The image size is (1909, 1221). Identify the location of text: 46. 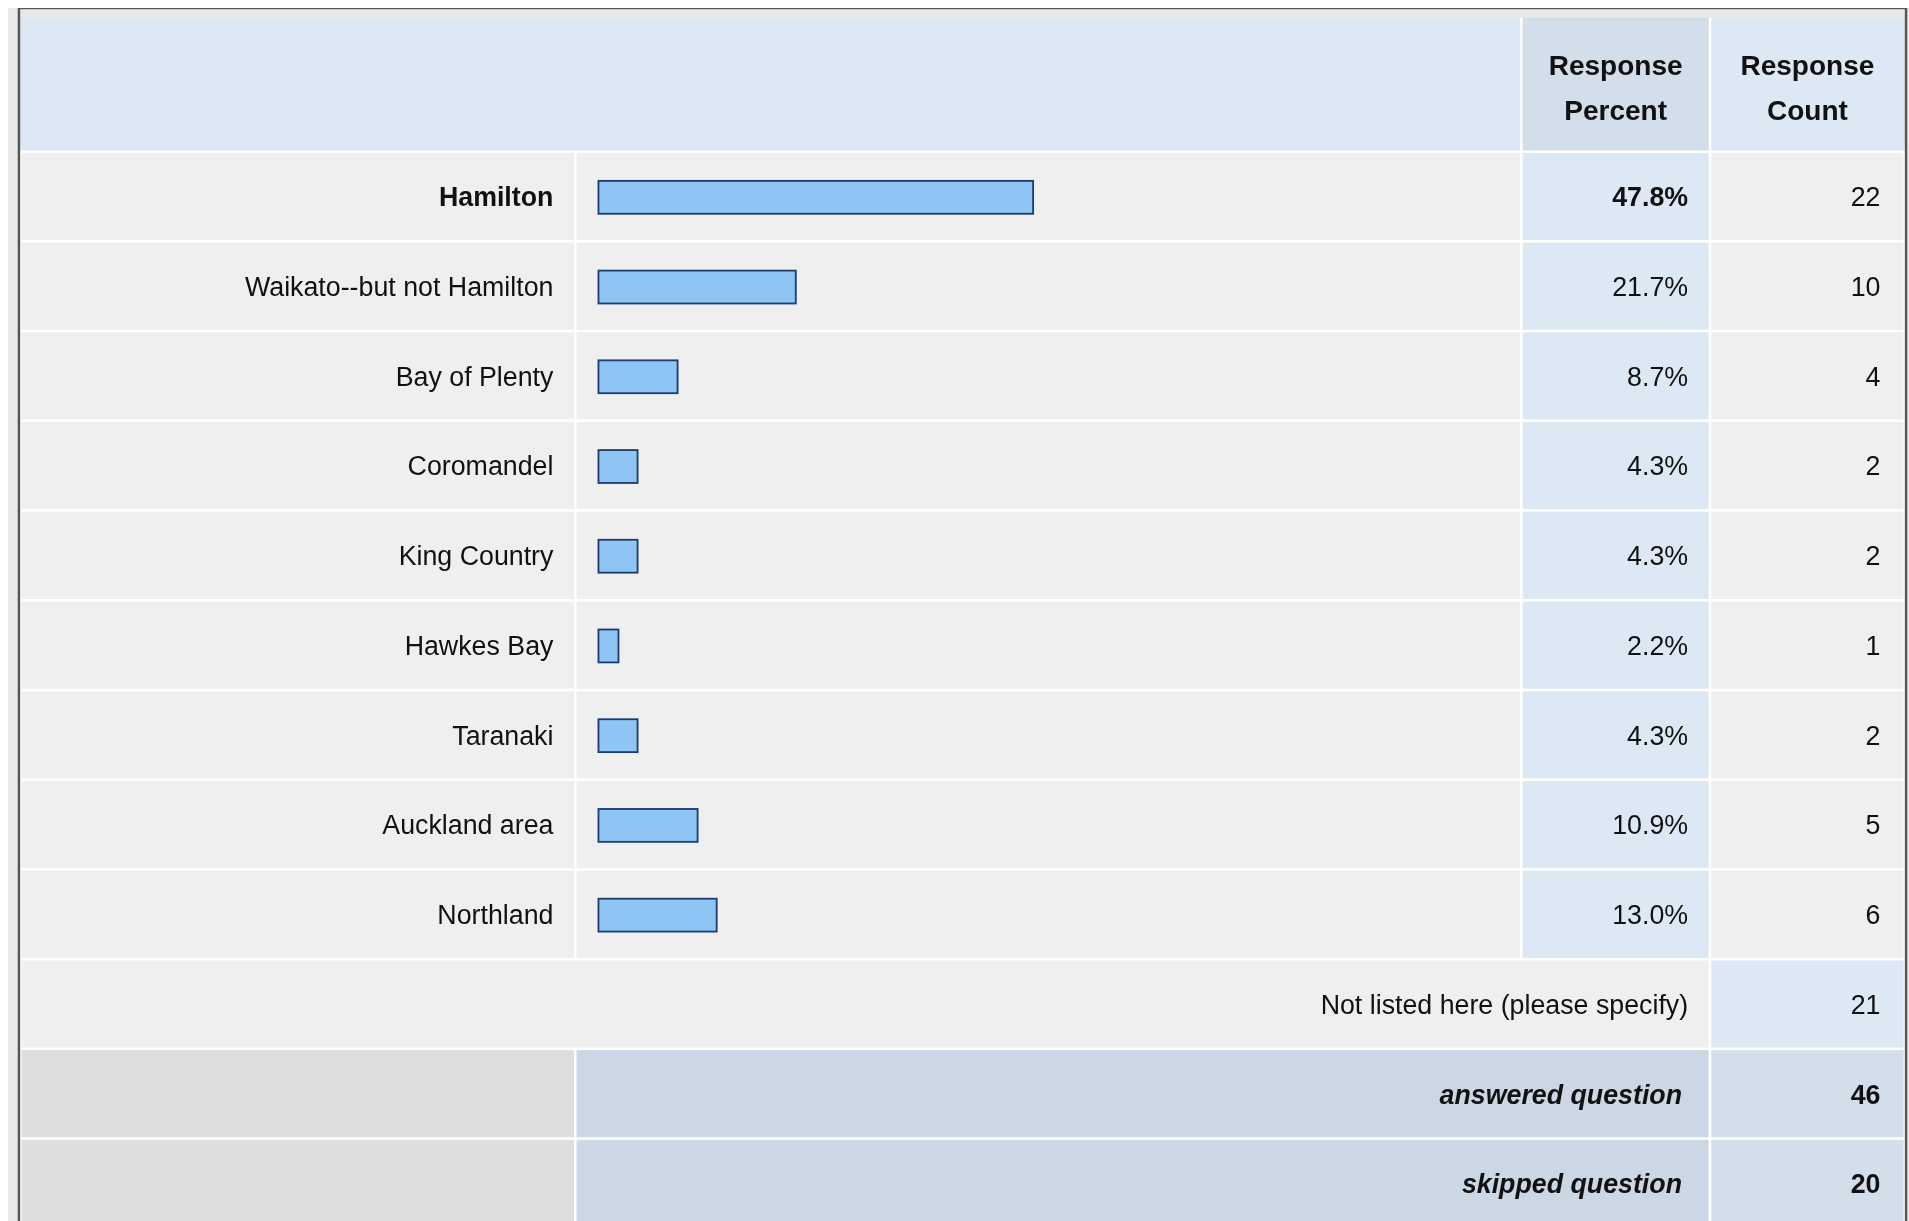
(1865, 1094).